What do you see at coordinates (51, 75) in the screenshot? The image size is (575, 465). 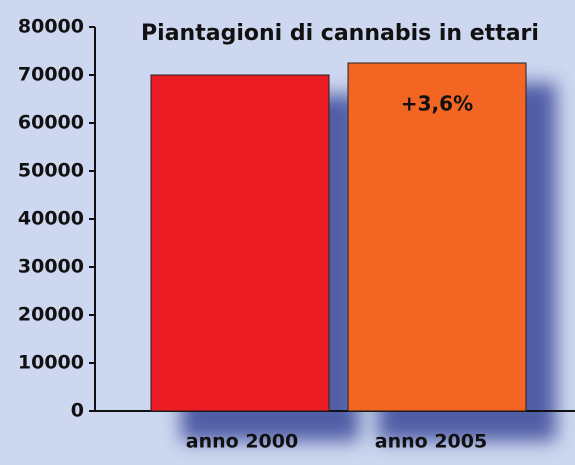 I see `y-tick-label: 70000` at bounding box center [51, 75].